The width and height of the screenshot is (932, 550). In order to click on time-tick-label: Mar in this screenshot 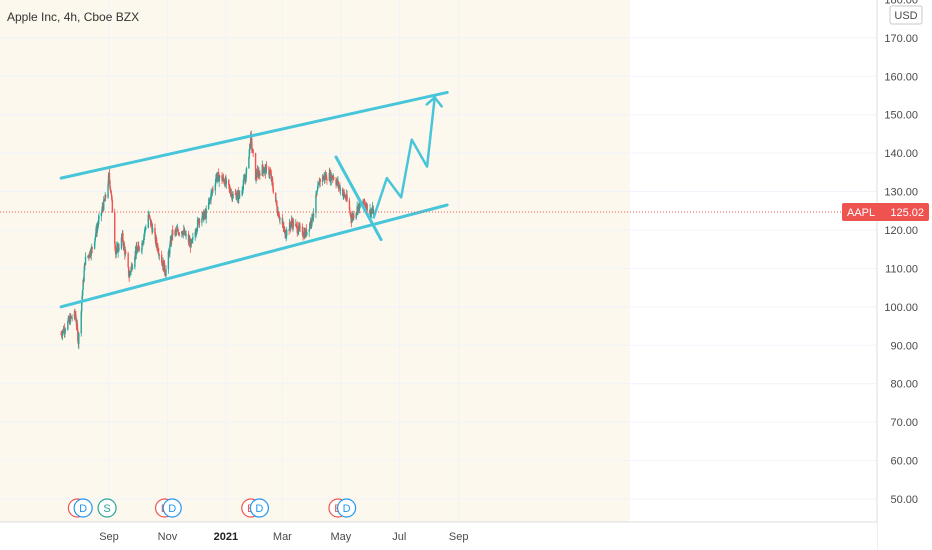, I will do `click(282, 537)`.